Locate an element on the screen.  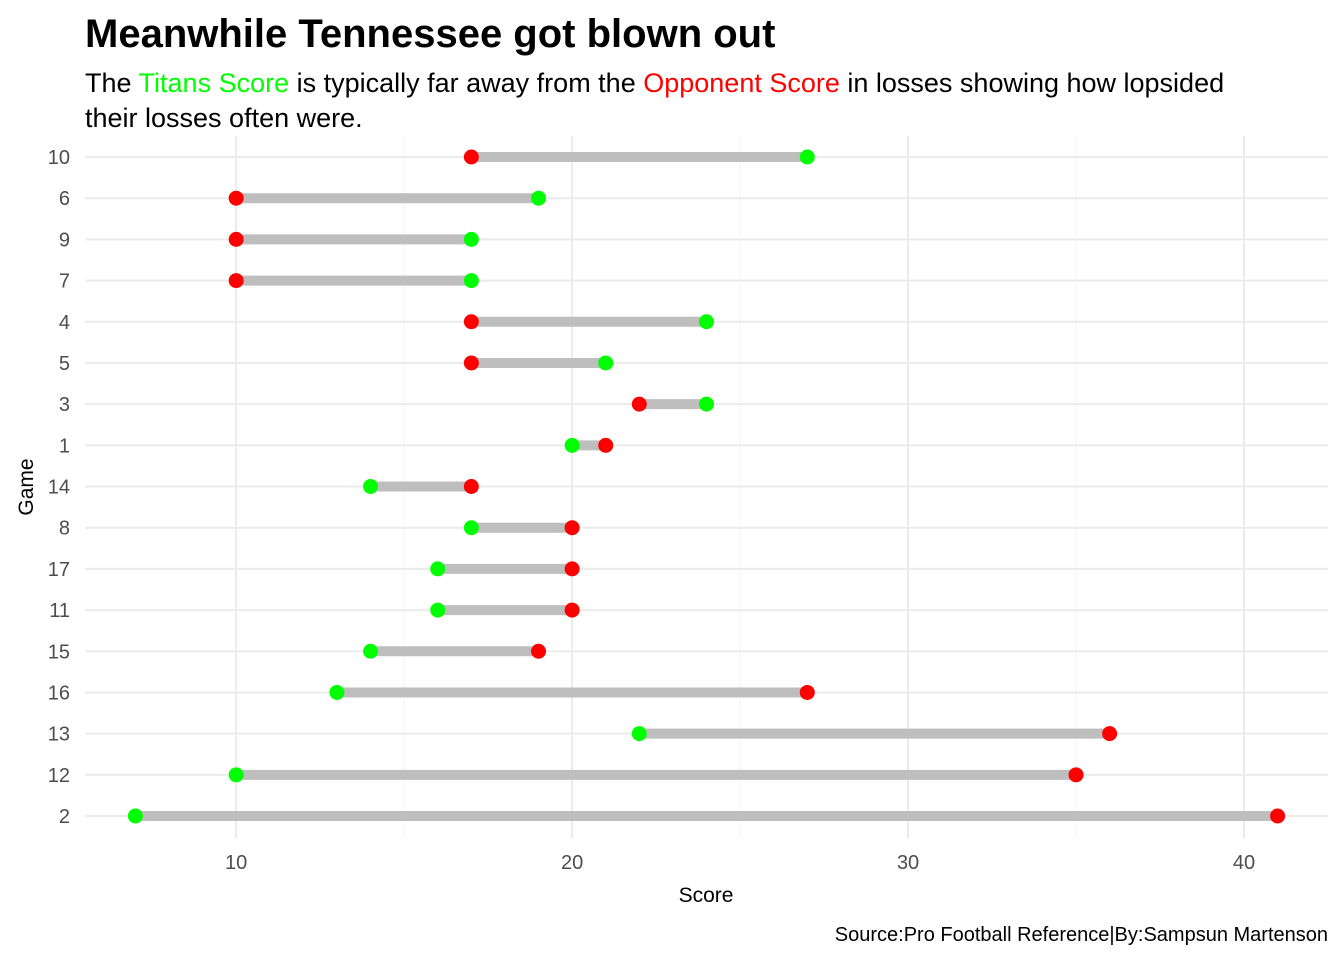
subtitle-opponent-score-label: Opponent Score is located at coordinates (741, 83).